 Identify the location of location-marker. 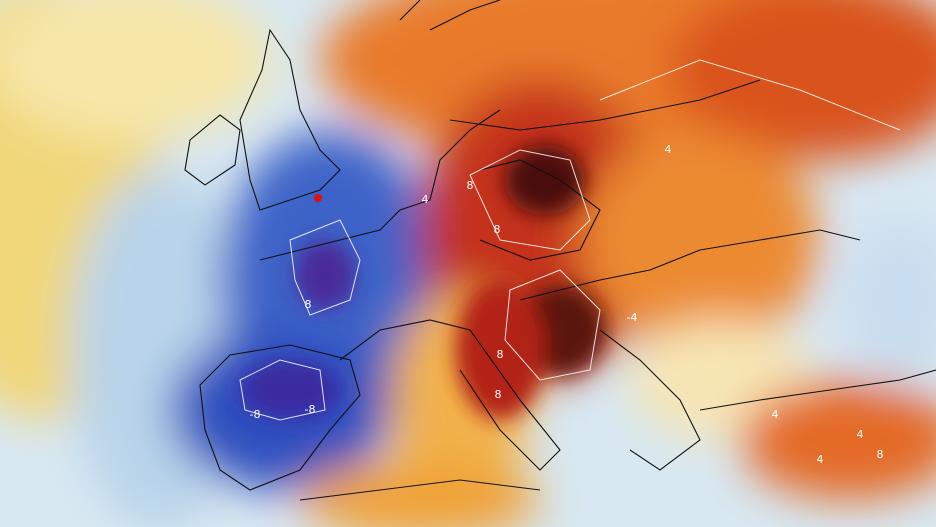
(318, 198).